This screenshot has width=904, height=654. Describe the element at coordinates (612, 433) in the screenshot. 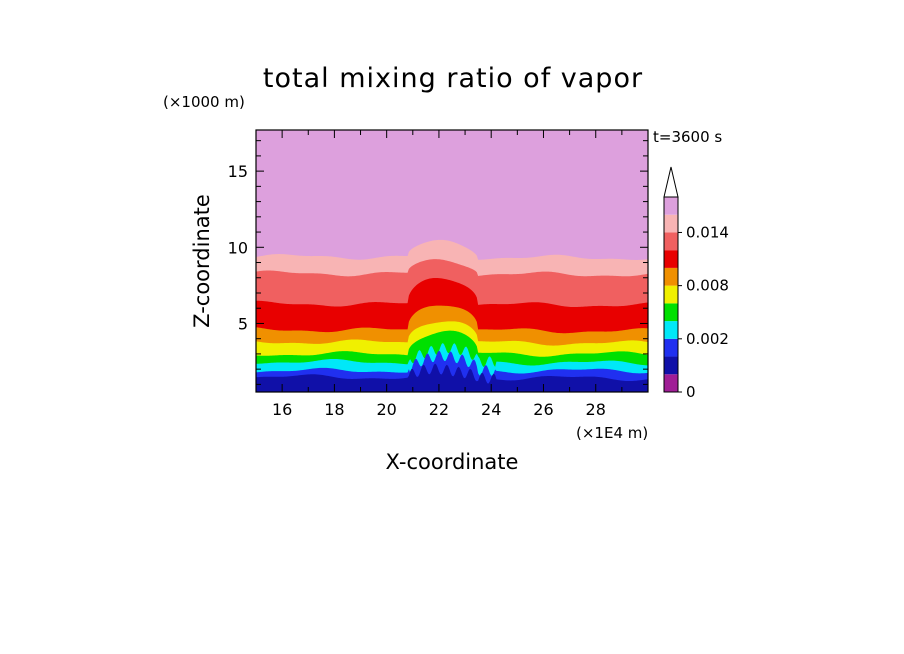

I see `x-unit-label: (×1E4 m)` at that location.